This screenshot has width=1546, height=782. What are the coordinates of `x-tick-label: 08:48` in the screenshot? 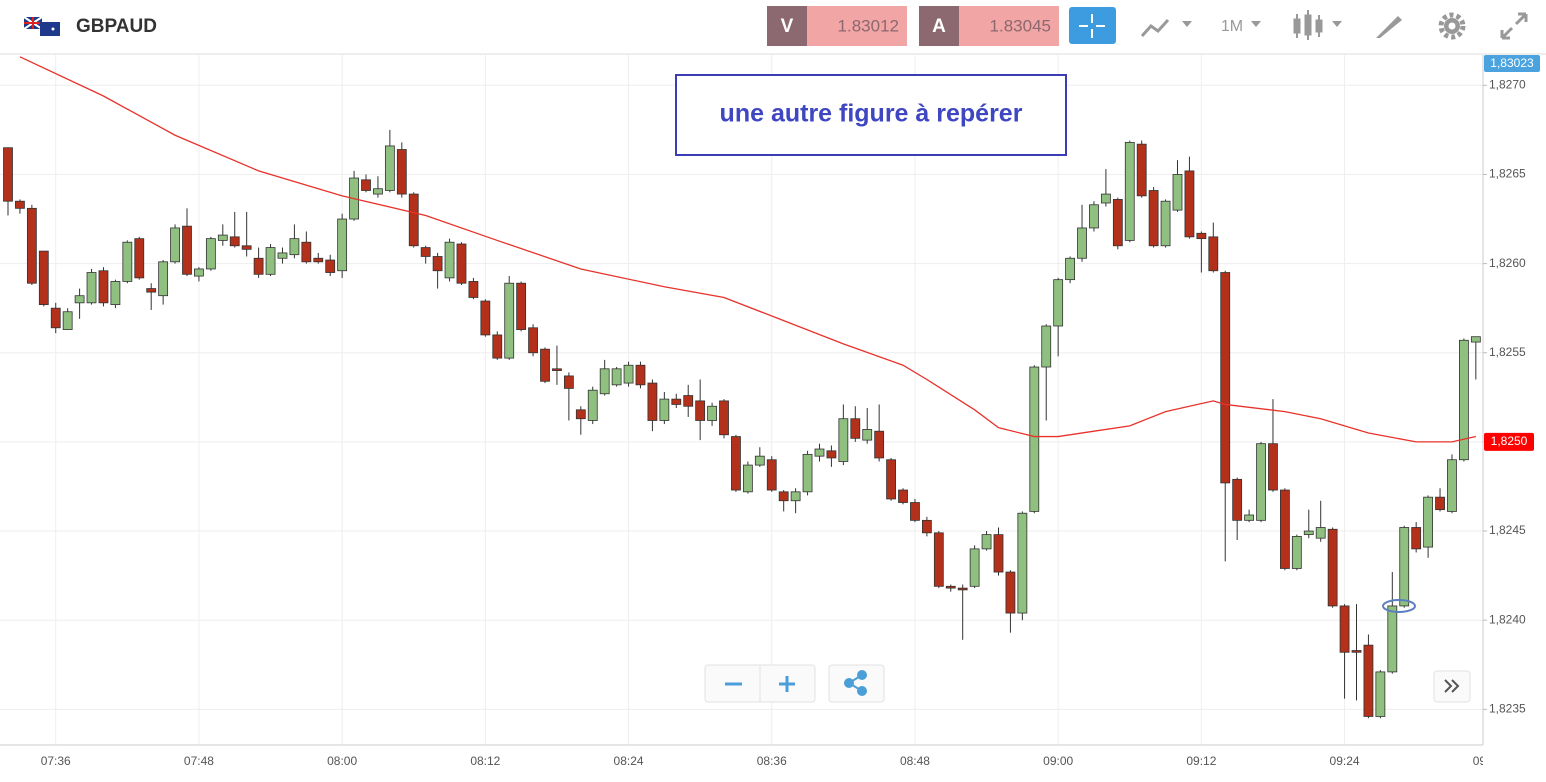 It's located at (915, 761).